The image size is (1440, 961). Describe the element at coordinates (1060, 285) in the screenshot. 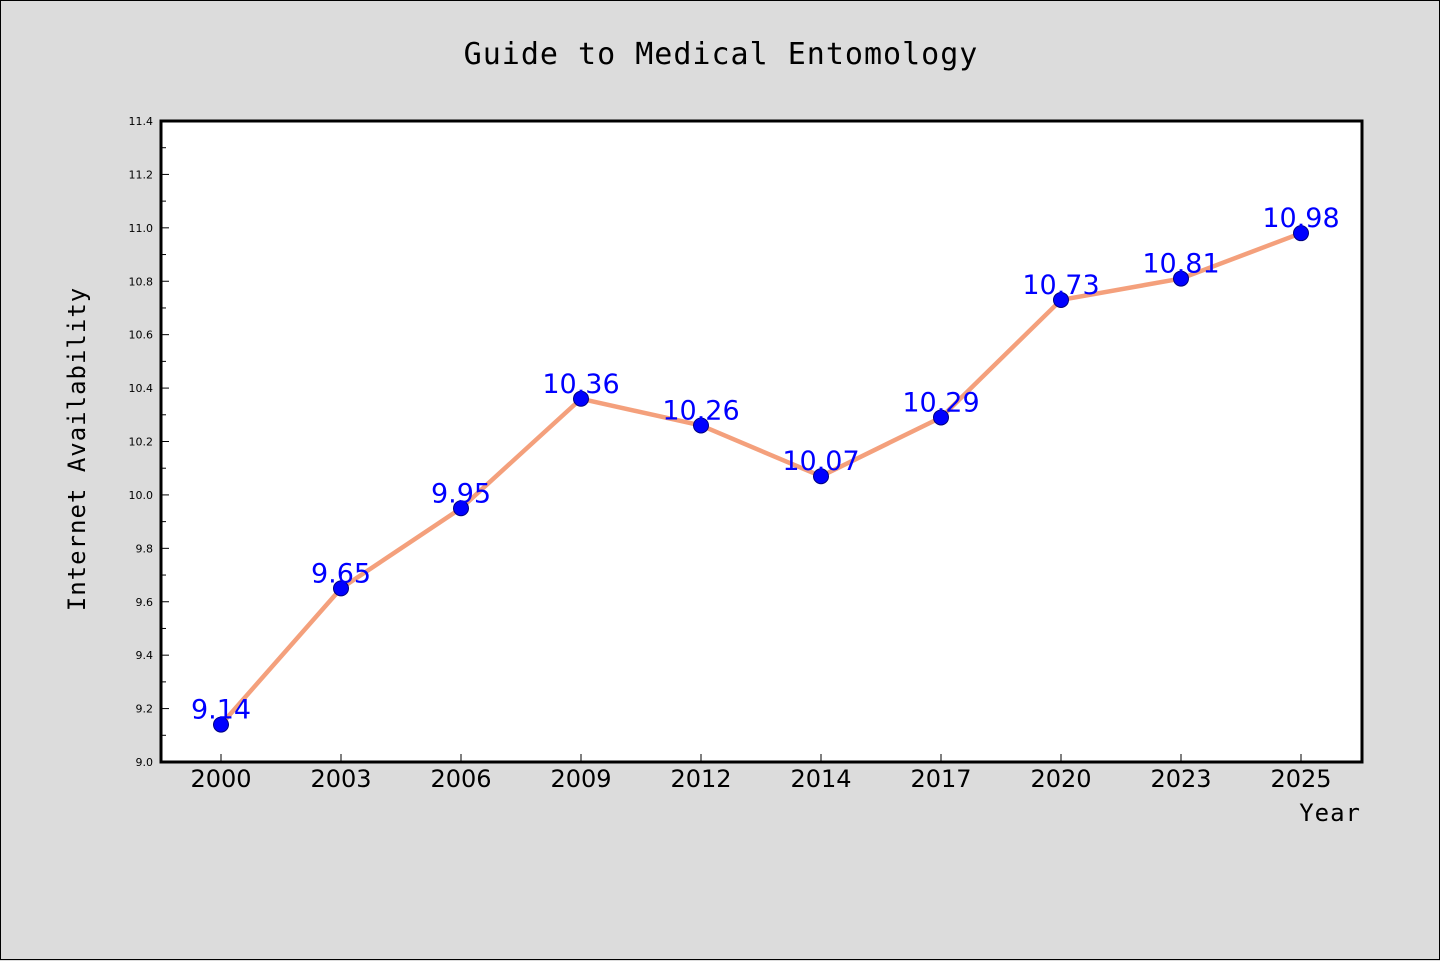

I see `data-label: 10.73` at that location.